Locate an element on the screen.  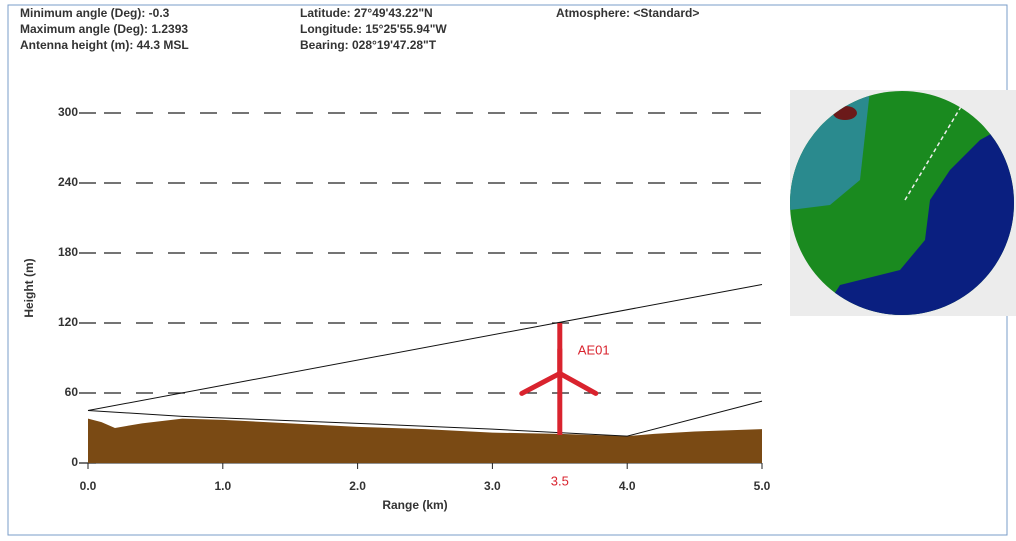
info-text: Atmosphere: <Standard> is located at coordinates (627, 13).